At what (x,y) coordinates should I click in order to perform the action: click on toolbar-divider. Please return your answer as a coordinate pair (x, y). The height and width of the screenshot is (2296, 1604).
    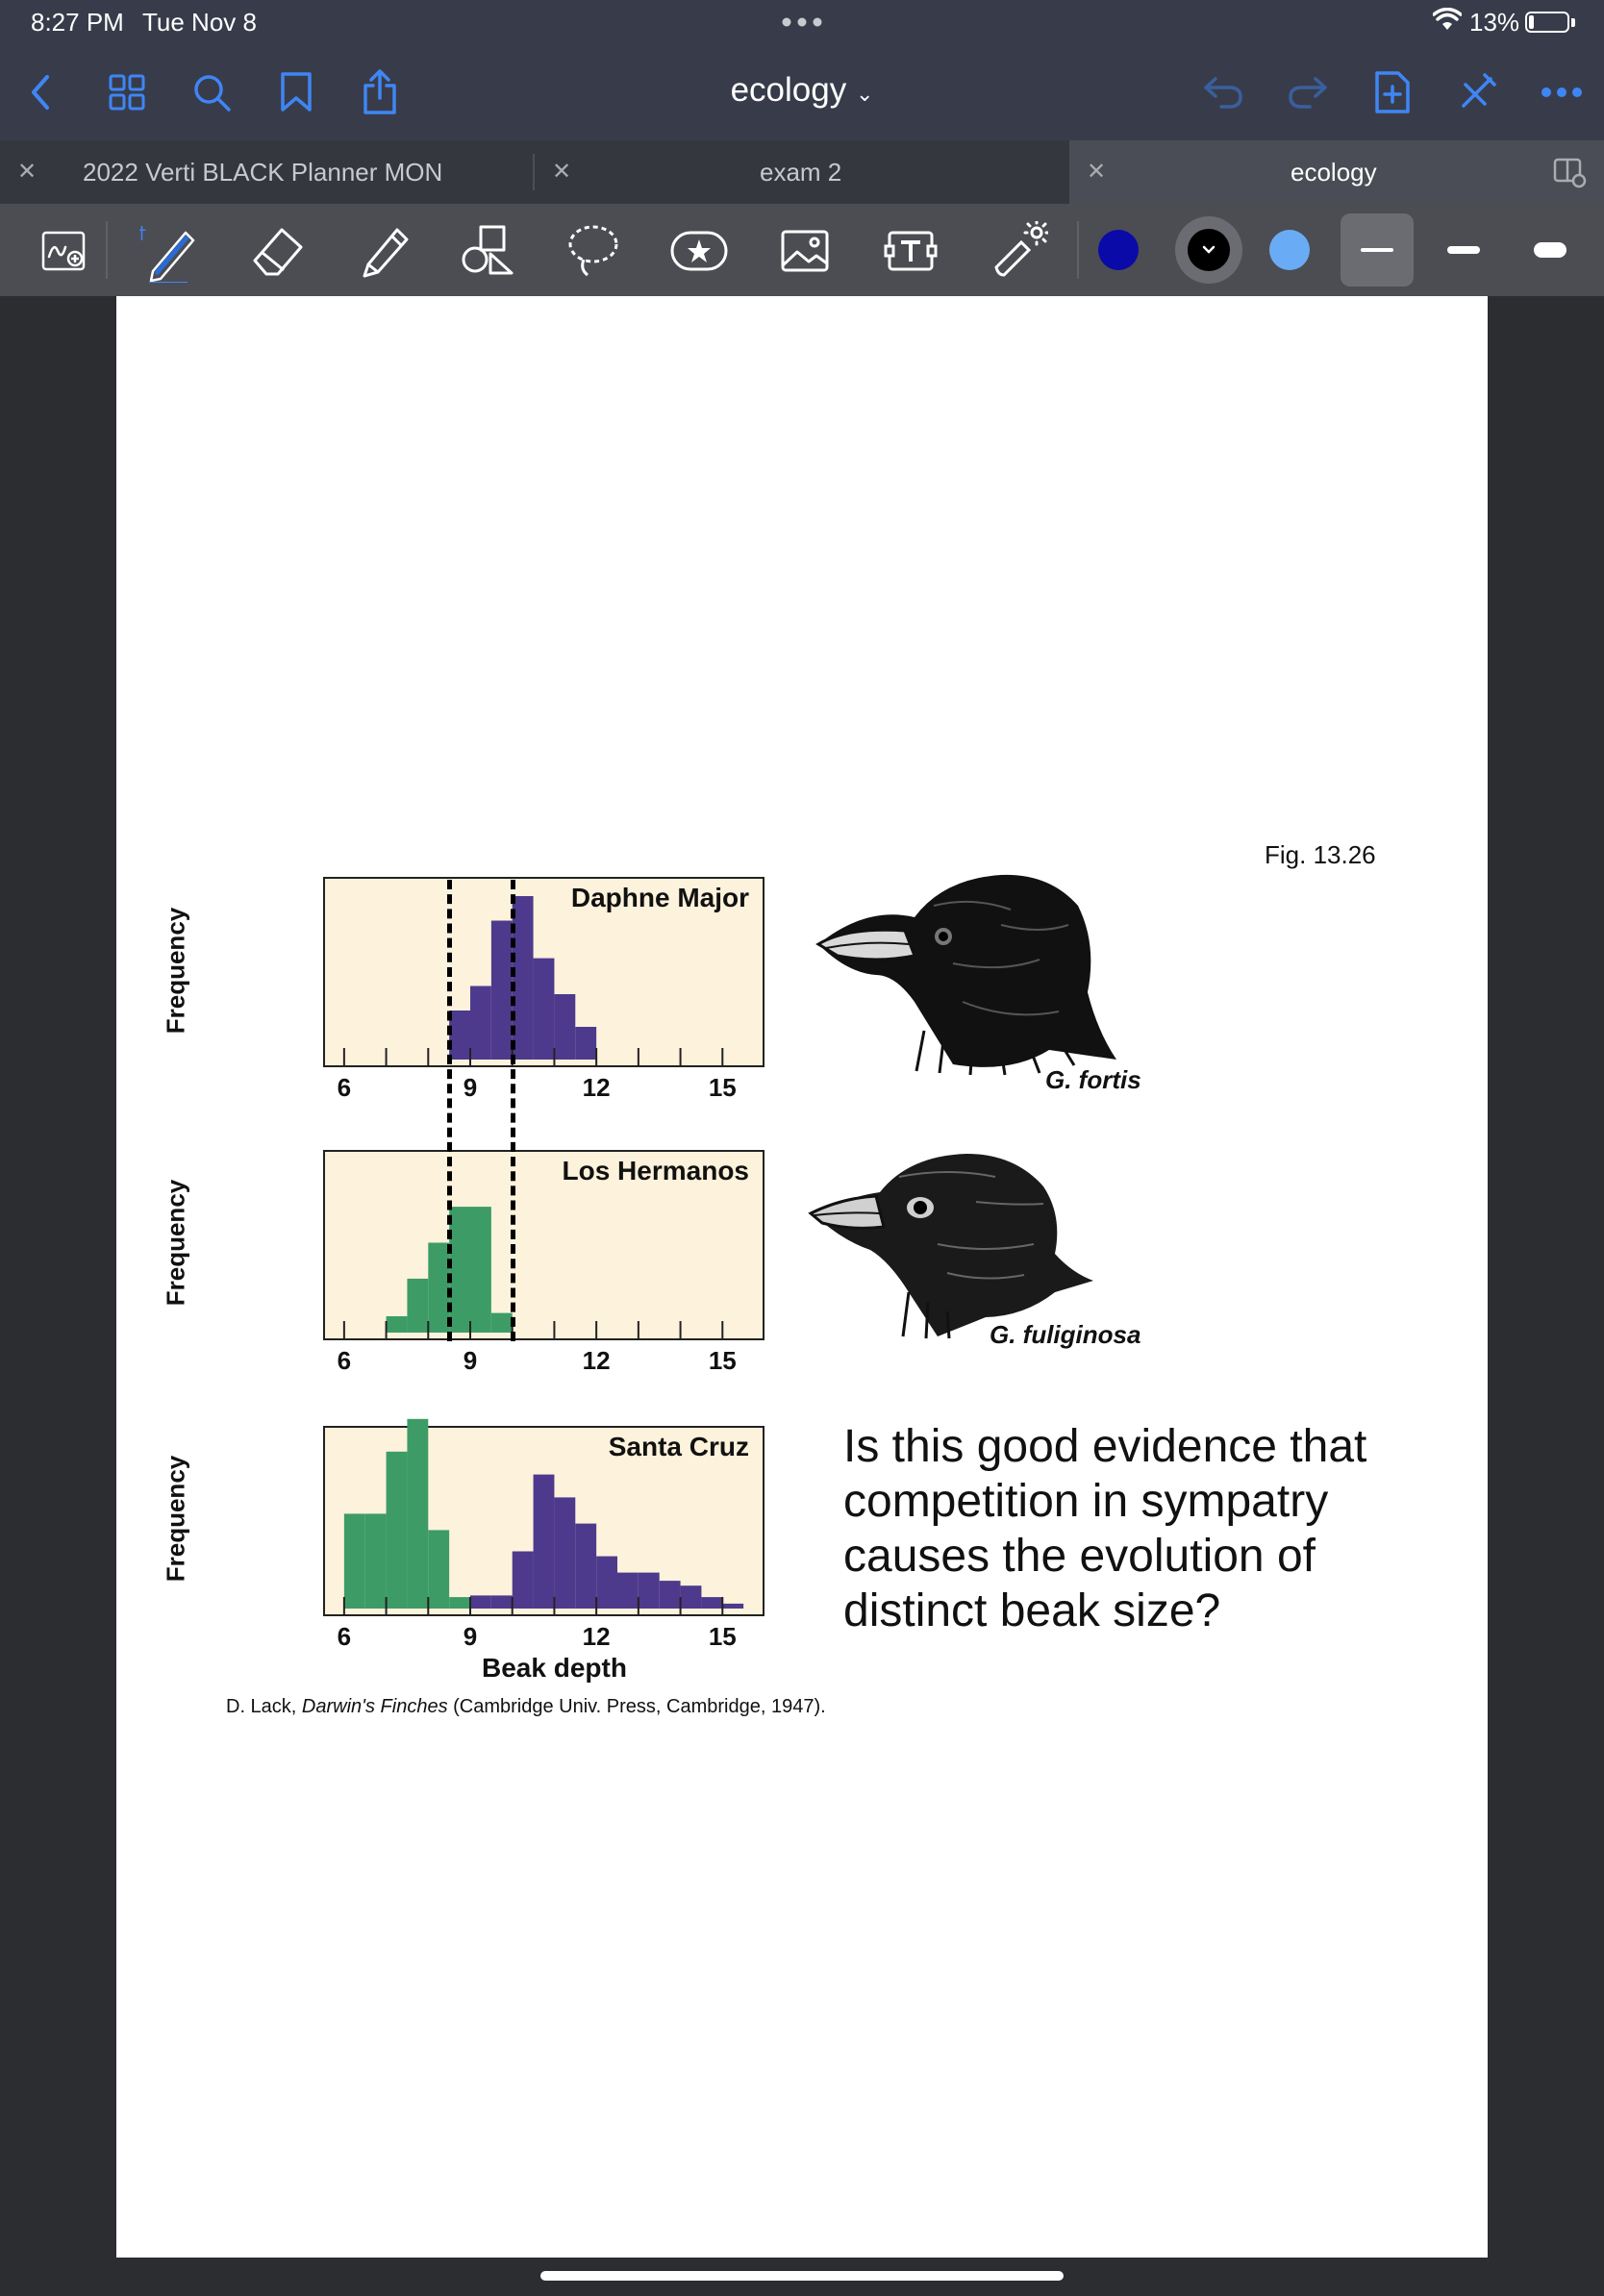
    Looking at the image, I should click on (107, 250).